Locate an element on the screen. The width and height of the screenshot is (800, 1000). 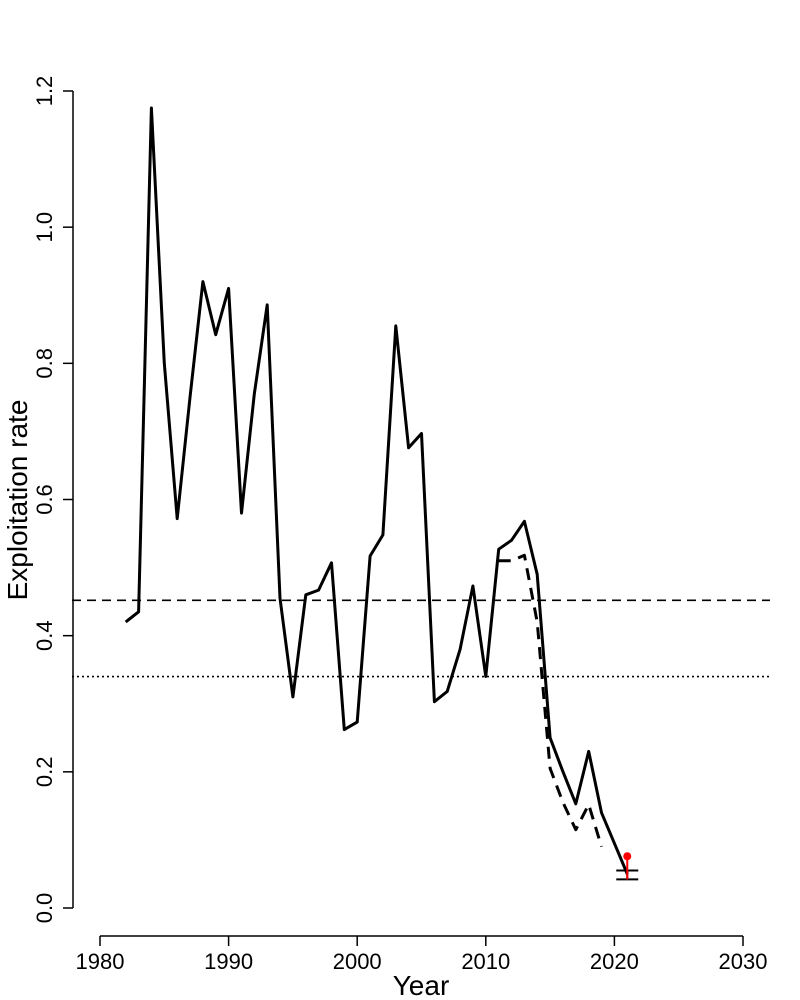
y-axis-title: Exploitation rate is located at coordinates (17, 500).